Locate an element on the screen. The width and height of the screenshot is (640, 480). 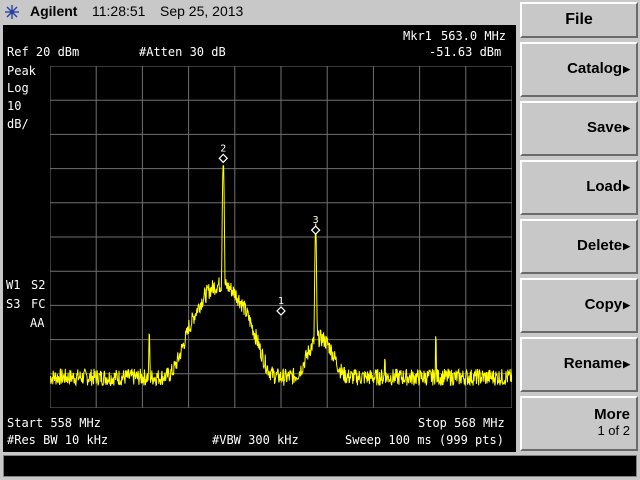
save-softkey: Save▶ is located at coordinates (579, 128).